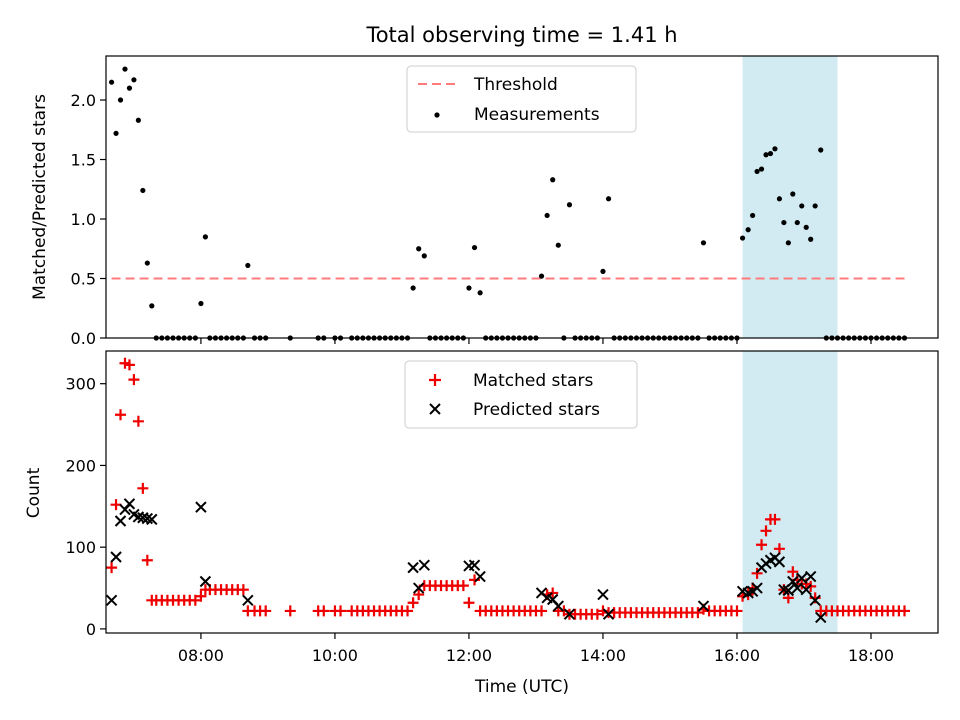 The height and width of the screenshot is (720, 960). Describe the element at coordinates (91, 629) in the screenshot. I see `y-tick-label: 0` at that location.